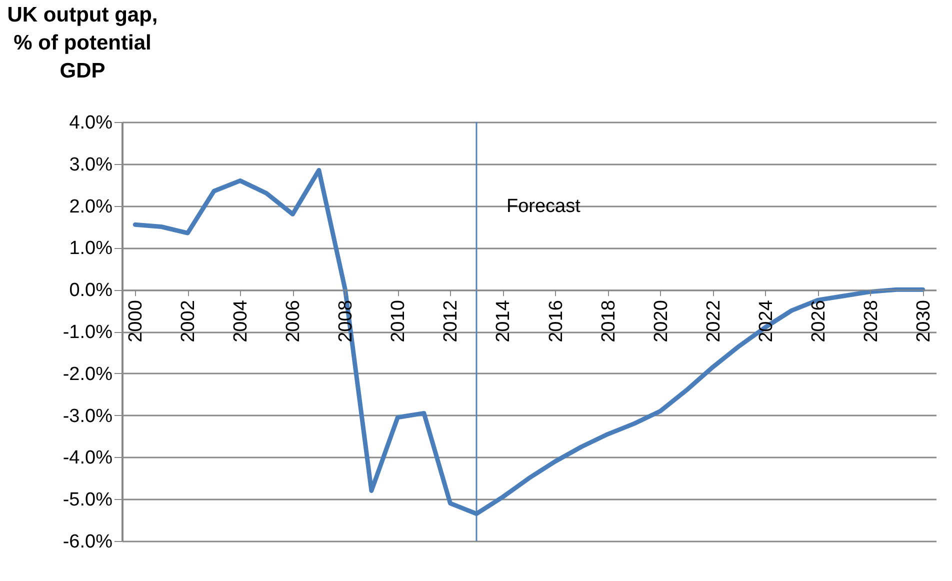 Image resolution: width=952 pixels, height=581 pixels. I want to click on x-tick-label: 2018, so click(609, 321).